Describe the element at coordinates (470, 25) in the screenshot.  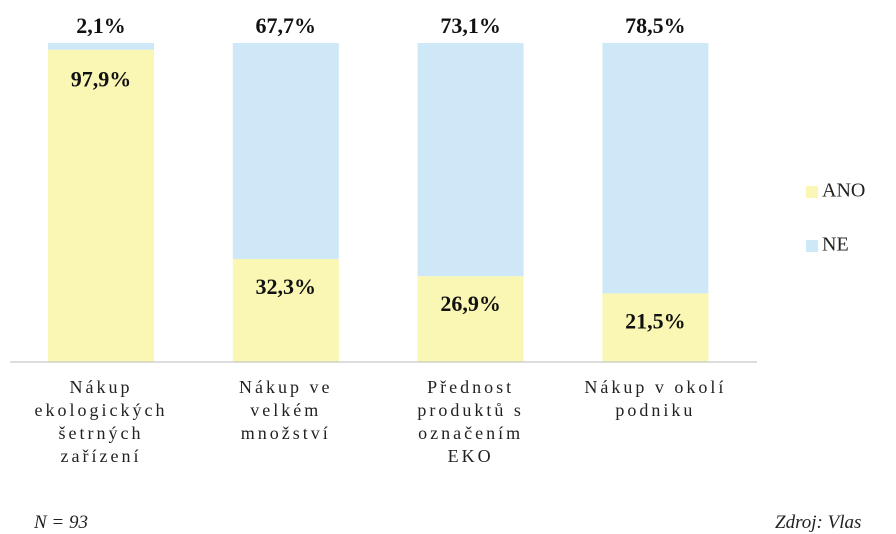
I see `value-label: 73,1%` at that location.